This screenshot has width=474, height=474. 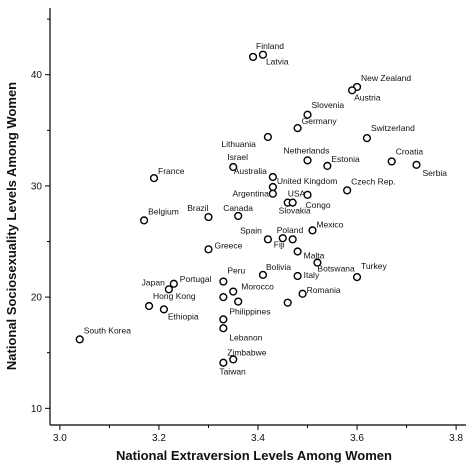 What do you see at coordinates (307, 181) in the screenshot?
I see `point-label: United Kingdom` at bounding box center [307, 181].